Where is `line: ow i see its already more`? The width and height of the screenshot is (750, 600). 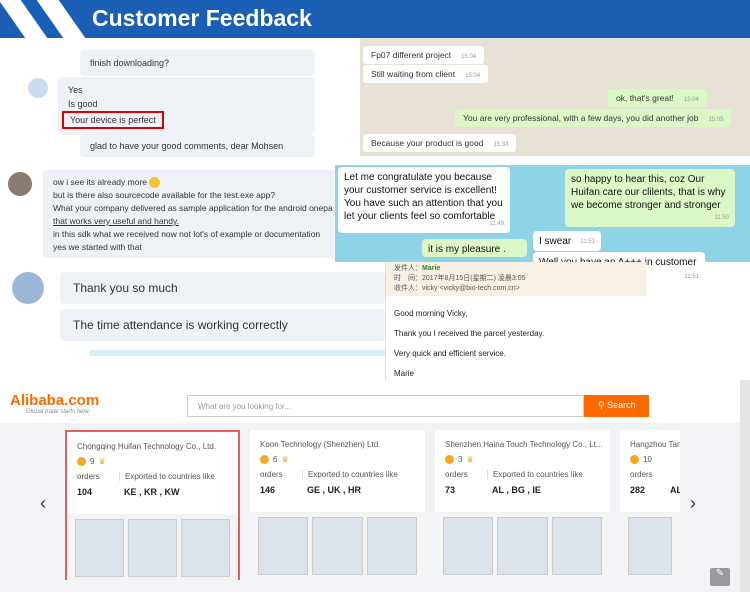 line: ow i see its already more is located at coordinates (100, 182).